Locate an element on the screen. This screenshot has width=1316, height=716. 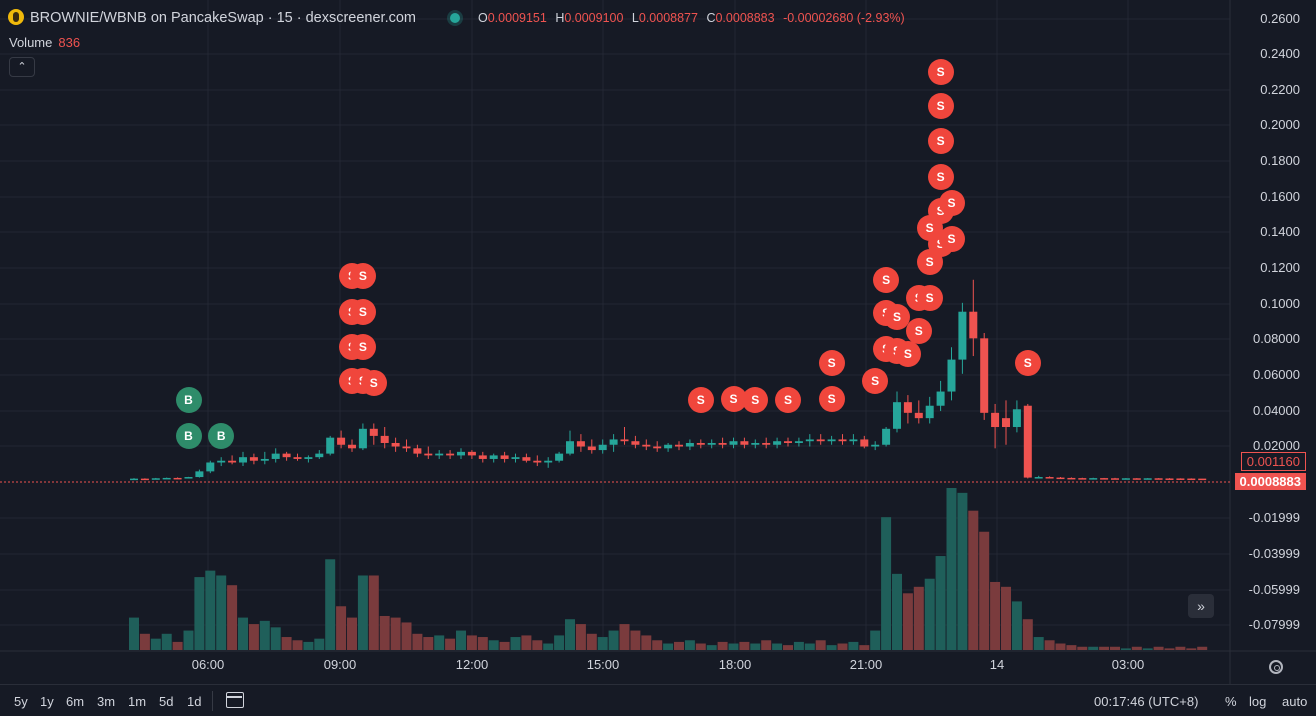
collapse-legend-button: ⌃ is located at coordinates (22, 67).